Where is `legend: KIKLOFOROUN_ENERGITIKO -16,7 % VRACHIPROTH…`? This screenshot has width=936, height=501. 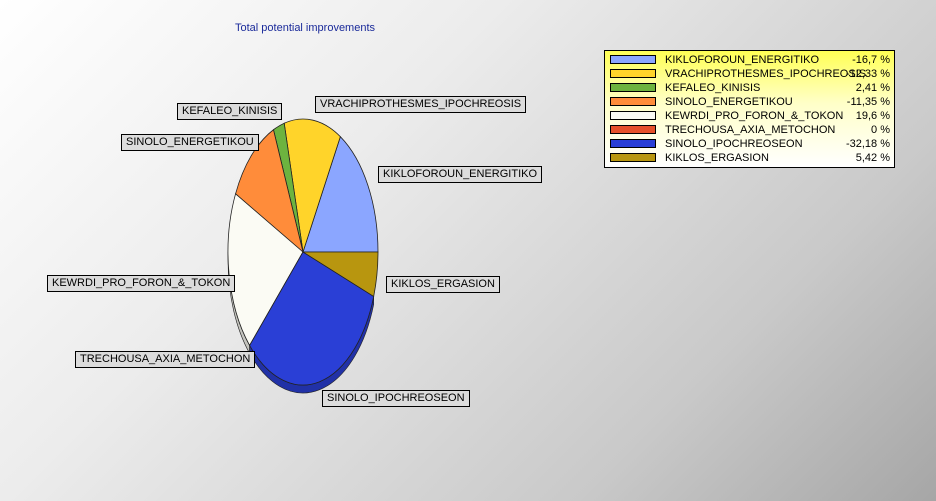 legend: KIKLOFOROUN_ENERGITIKO -16,7 % VRACHIPROTH… is located at coordinates (749, 109).